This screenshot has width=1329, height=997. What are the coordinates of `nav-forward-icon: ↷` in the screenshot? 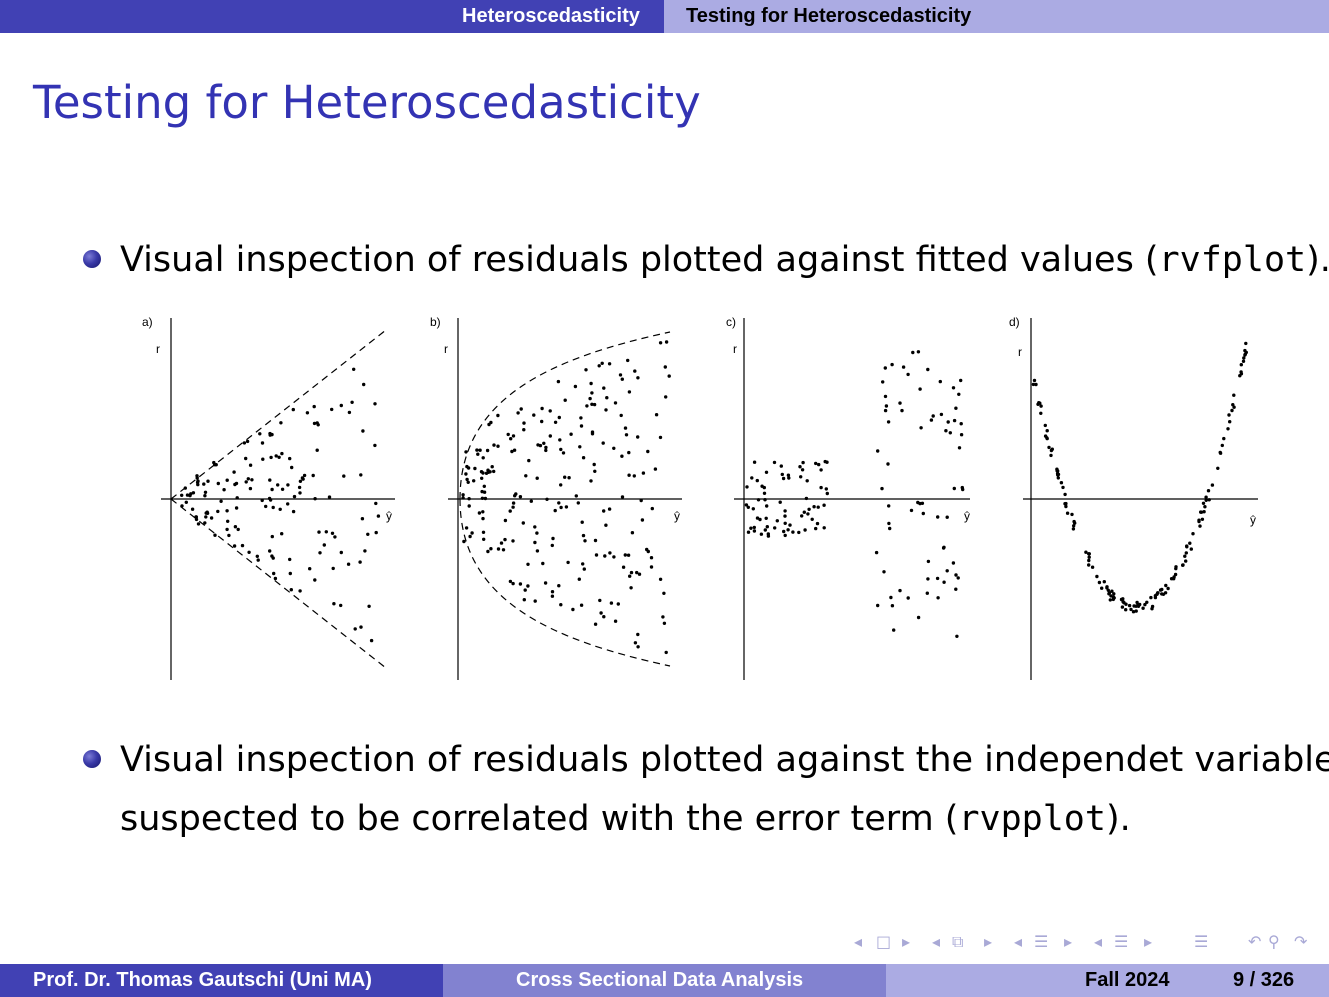 It's located at (1301, 941).